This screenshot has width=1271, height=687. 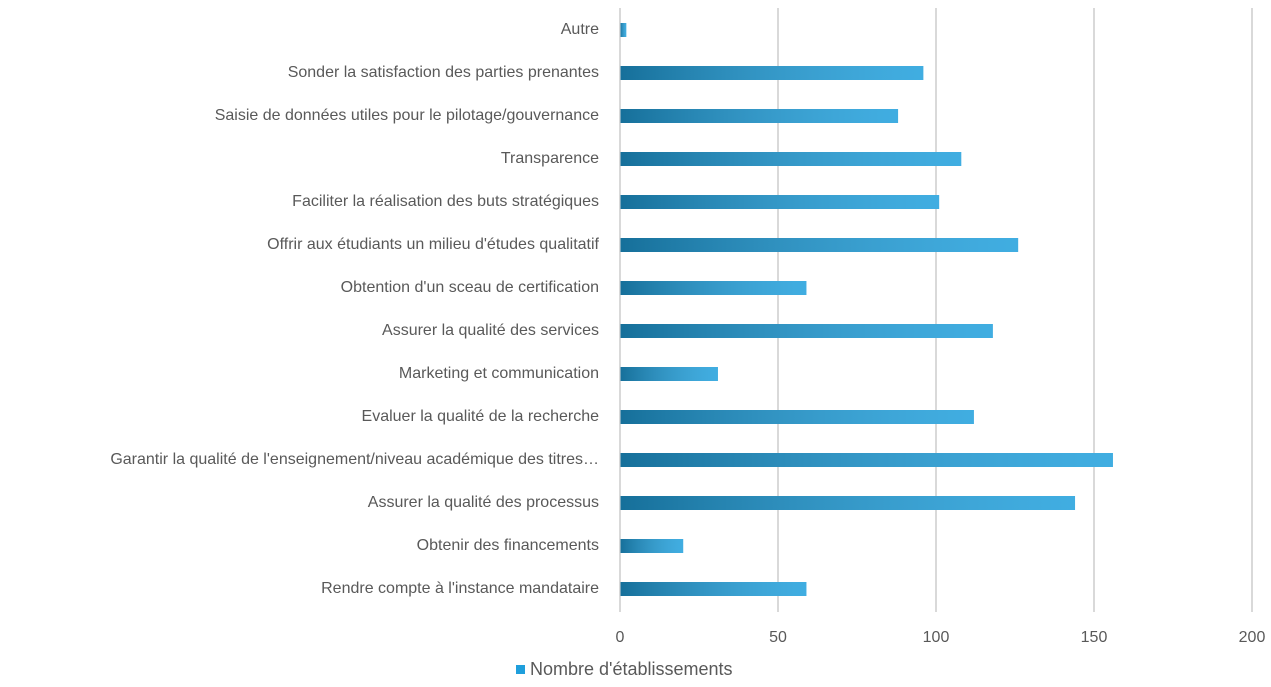 What do you see at coordinates (778, 637) in the screenshot?
I see `x-tick-label: 50` at bounding box center [778, 637].